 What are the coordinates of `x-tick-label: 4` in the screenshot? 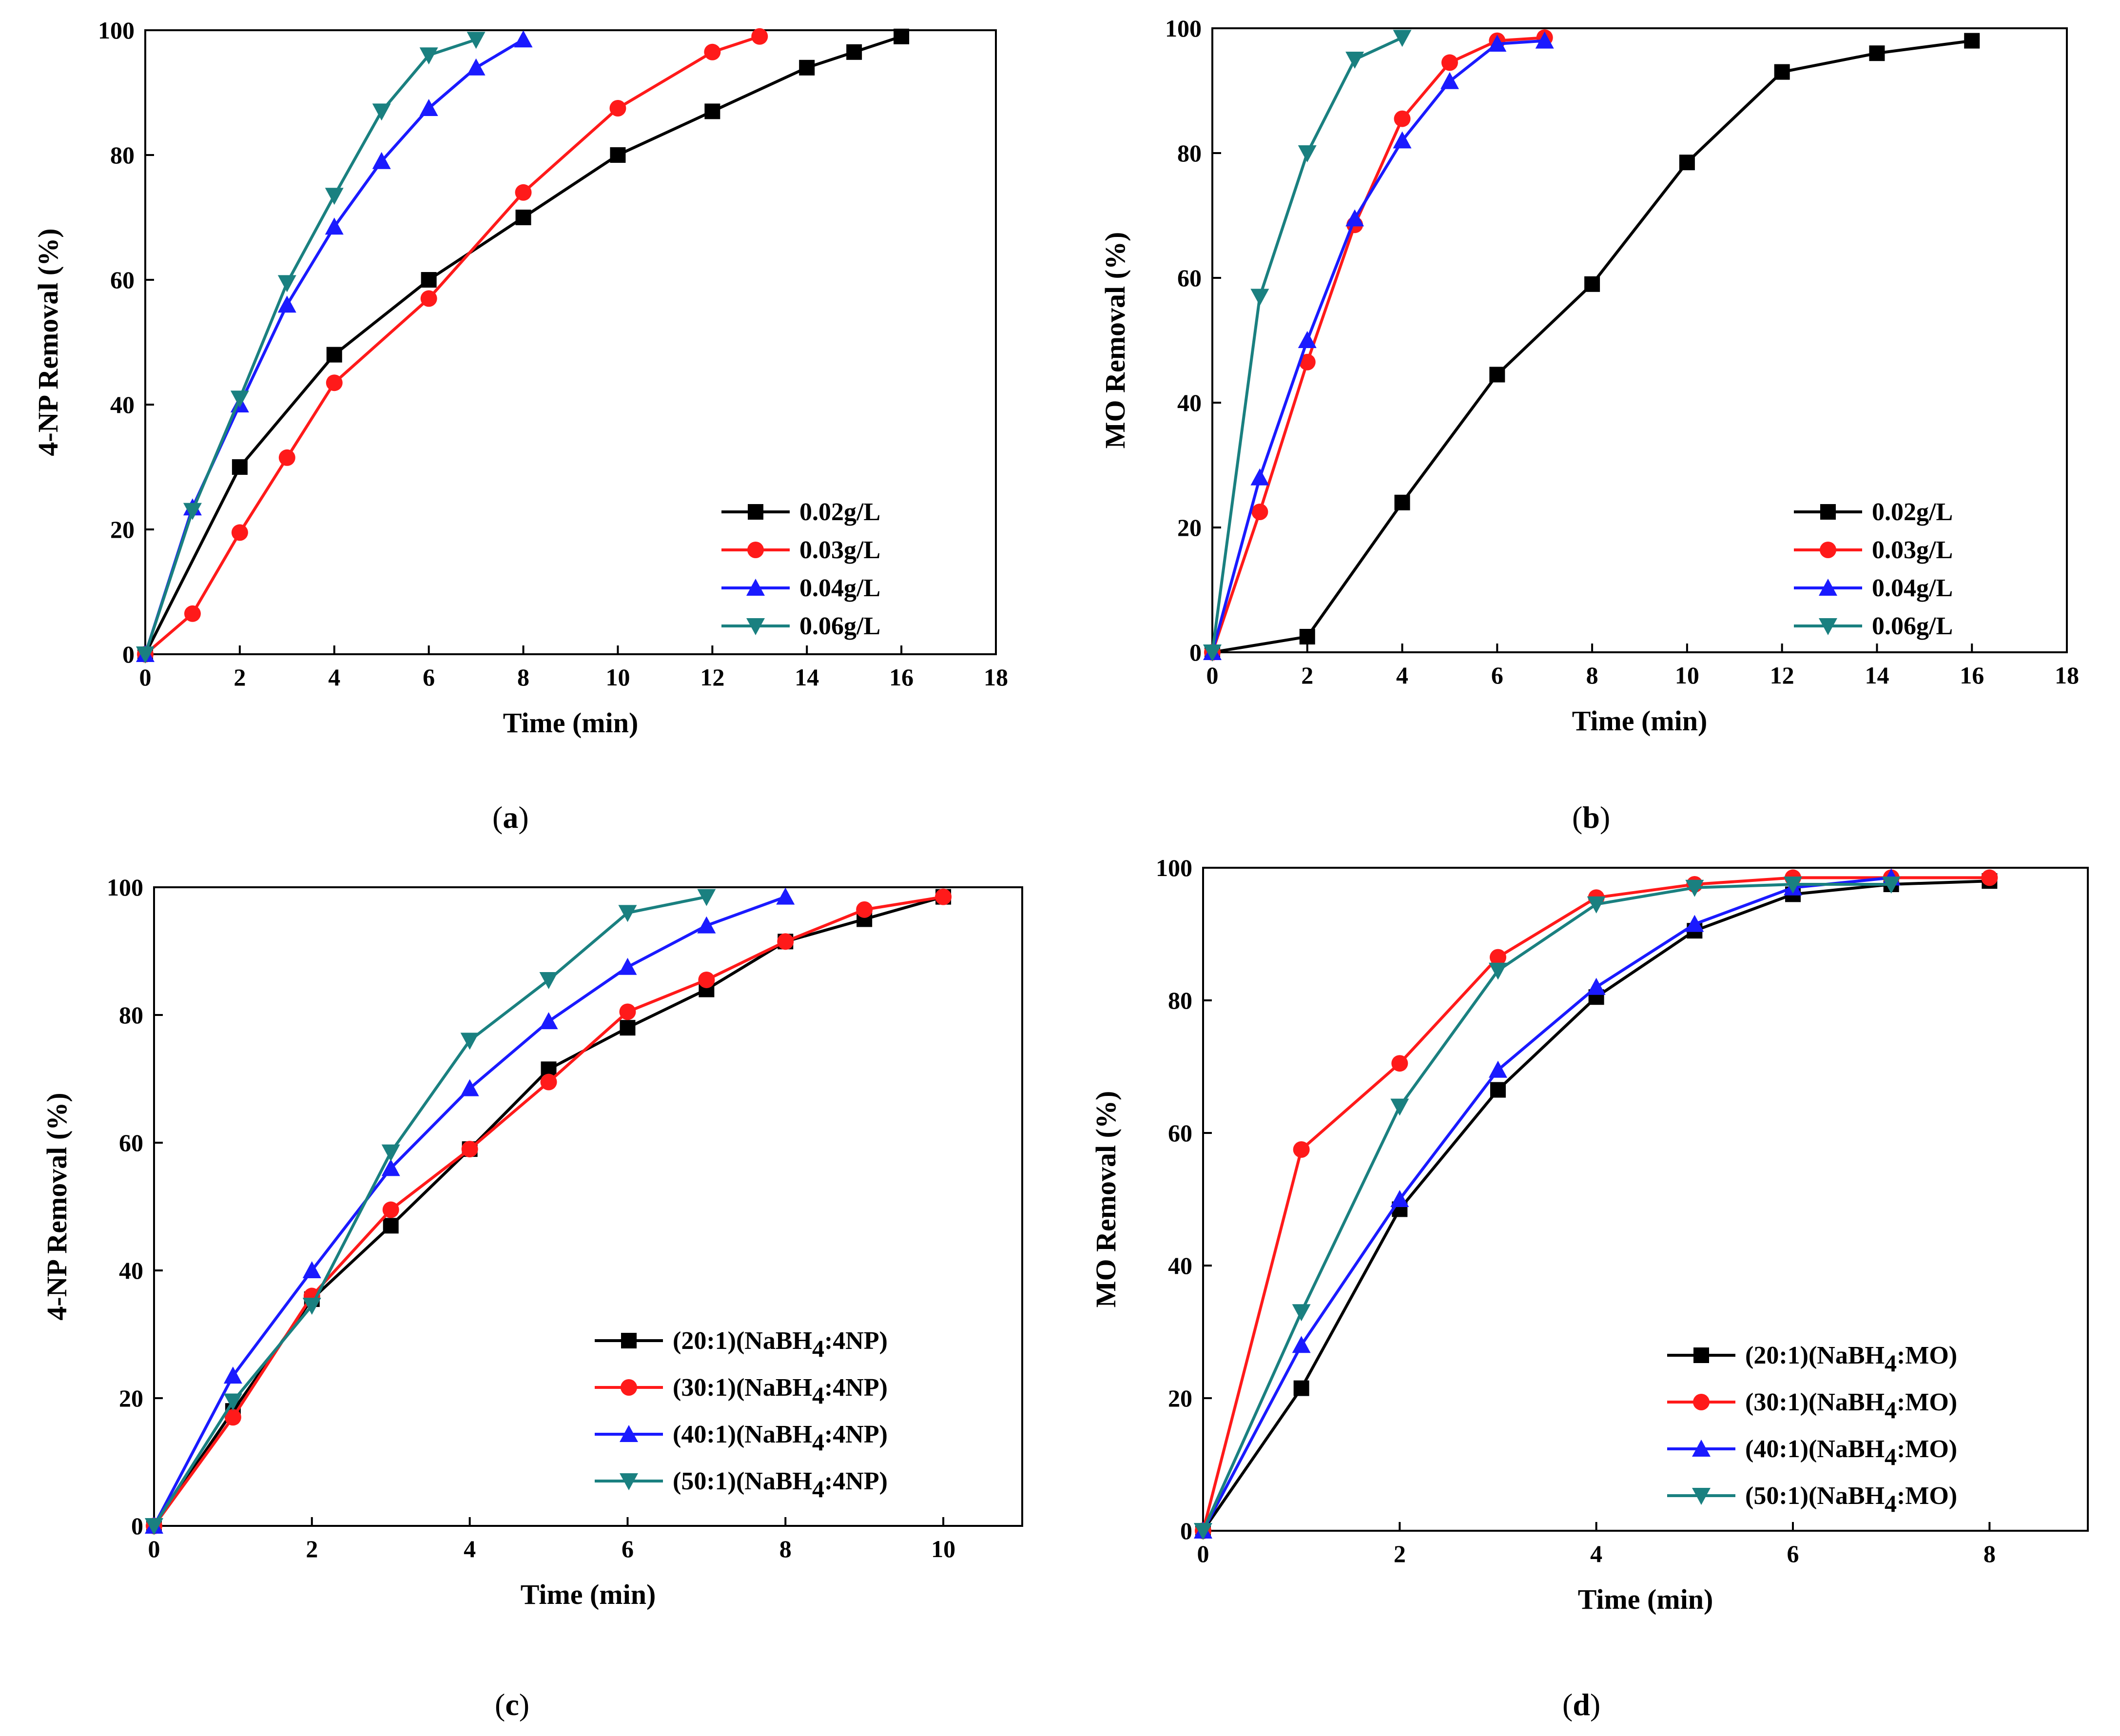 It's located at (1402, 675).